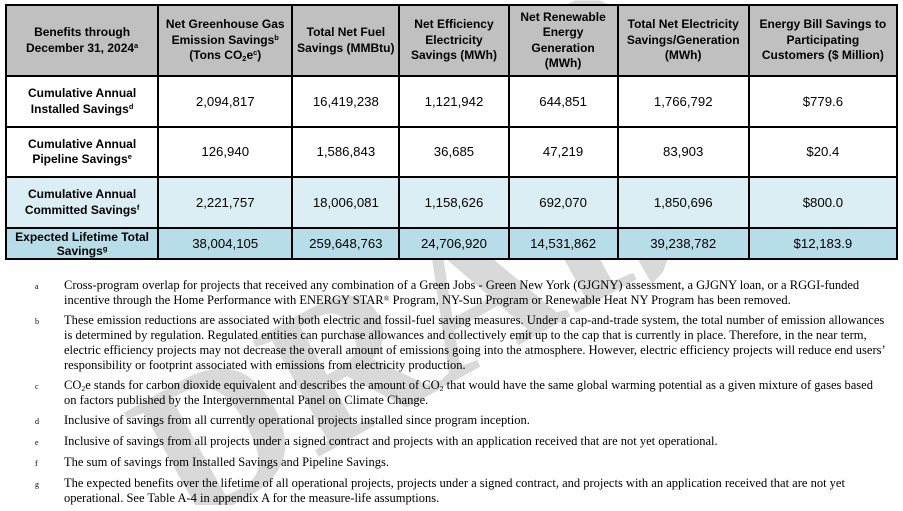 This screenshot has width=903, height=511. Describe the element at coordinates (346, 243) in the screenshot. I see `cell-lifetime-fuel: 259,648,763` at that location.